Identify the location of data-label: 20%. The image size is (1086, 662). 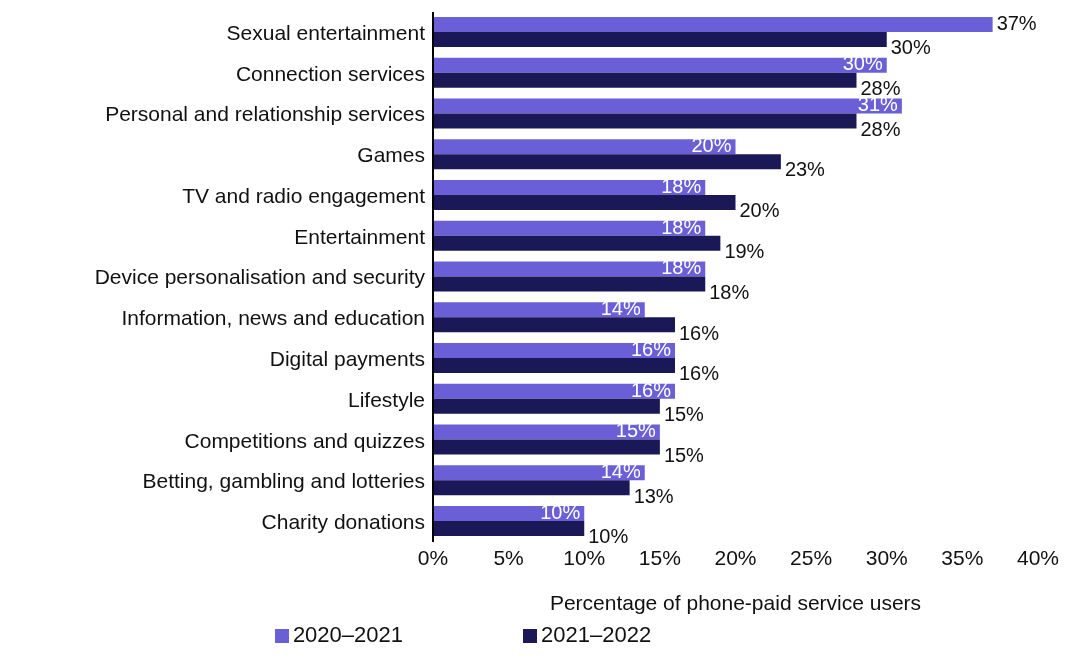
(759, 210).